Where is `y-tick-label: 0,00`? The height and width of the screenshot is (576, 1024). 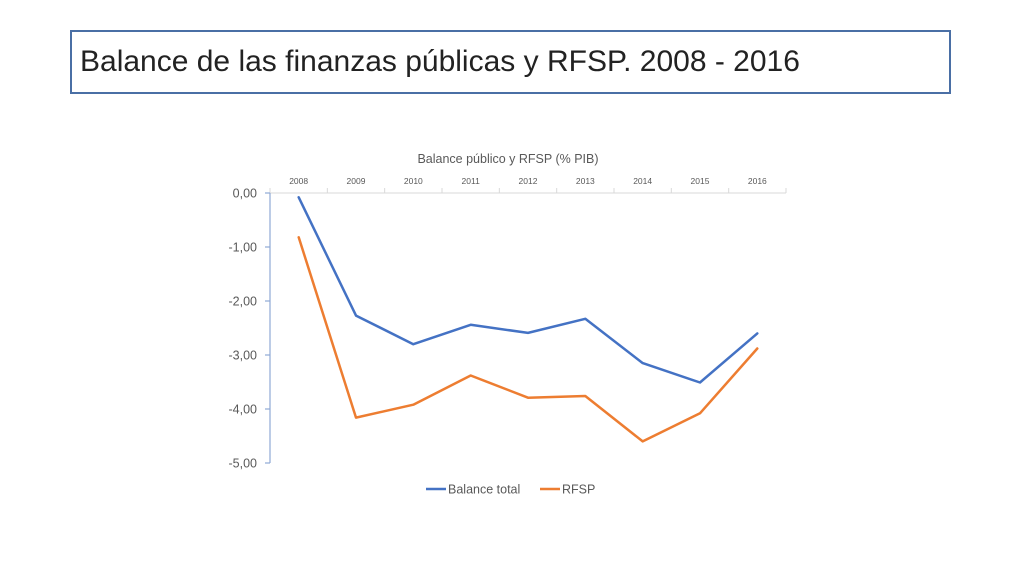 y-tick-label: 0,00 is located at coordinates (245, 194).